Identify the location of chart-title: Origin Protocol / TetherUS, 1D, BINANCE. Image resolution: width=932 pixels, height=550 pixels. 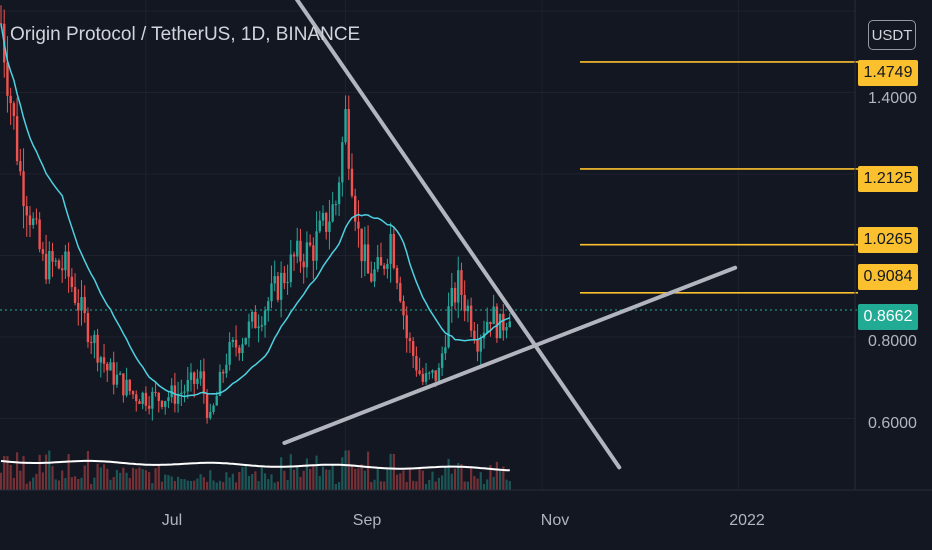
(185, 34).